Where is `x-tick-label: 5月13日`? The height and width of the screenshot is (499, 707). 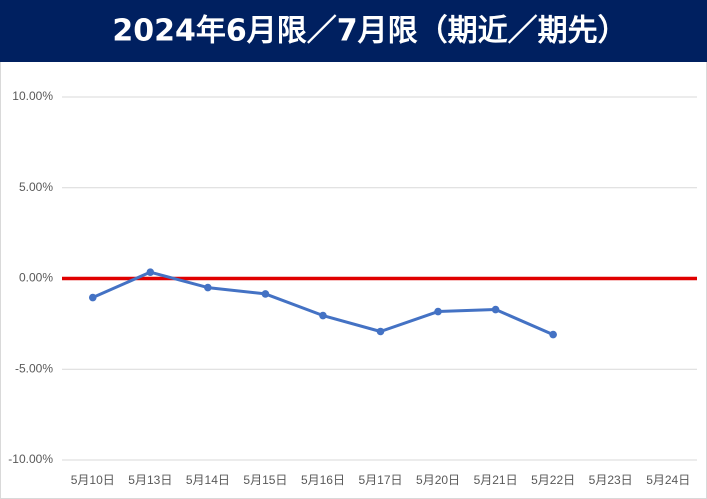
x-tick-label: 5月13日 is located at coordinates (150, 480).